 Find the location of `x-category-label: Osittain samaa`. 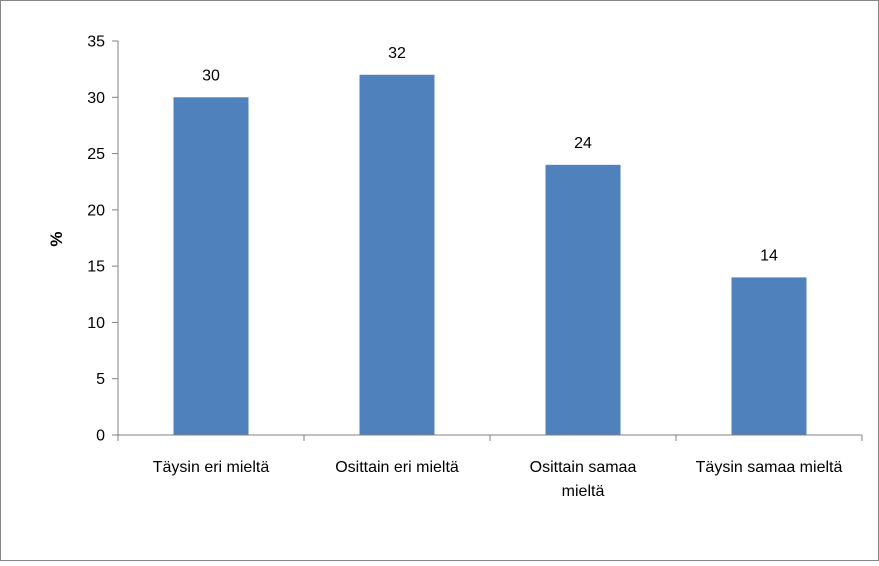

x-category-label: Osittain samaa is located at coordinates (583, 467).